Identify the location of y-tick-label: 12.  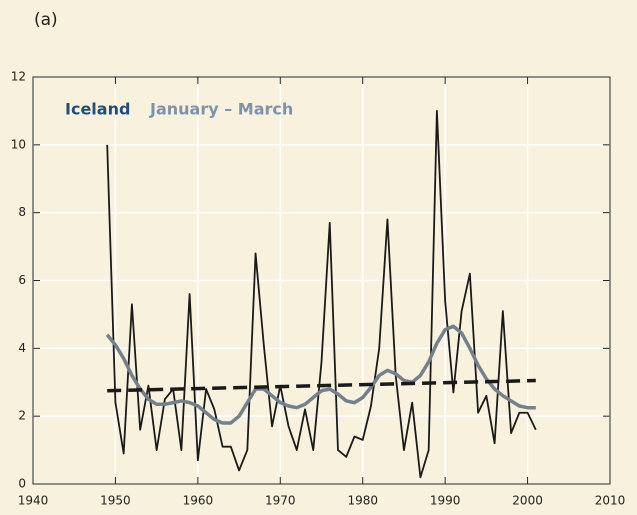
(18, 77).